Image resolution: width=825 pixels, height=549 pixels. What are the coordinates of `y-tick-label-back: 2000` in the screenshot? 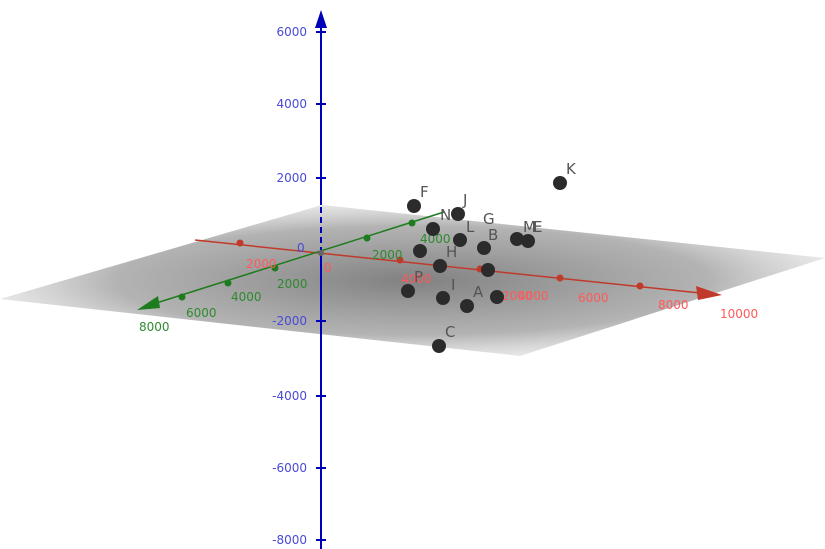 It's located at (387, 255).